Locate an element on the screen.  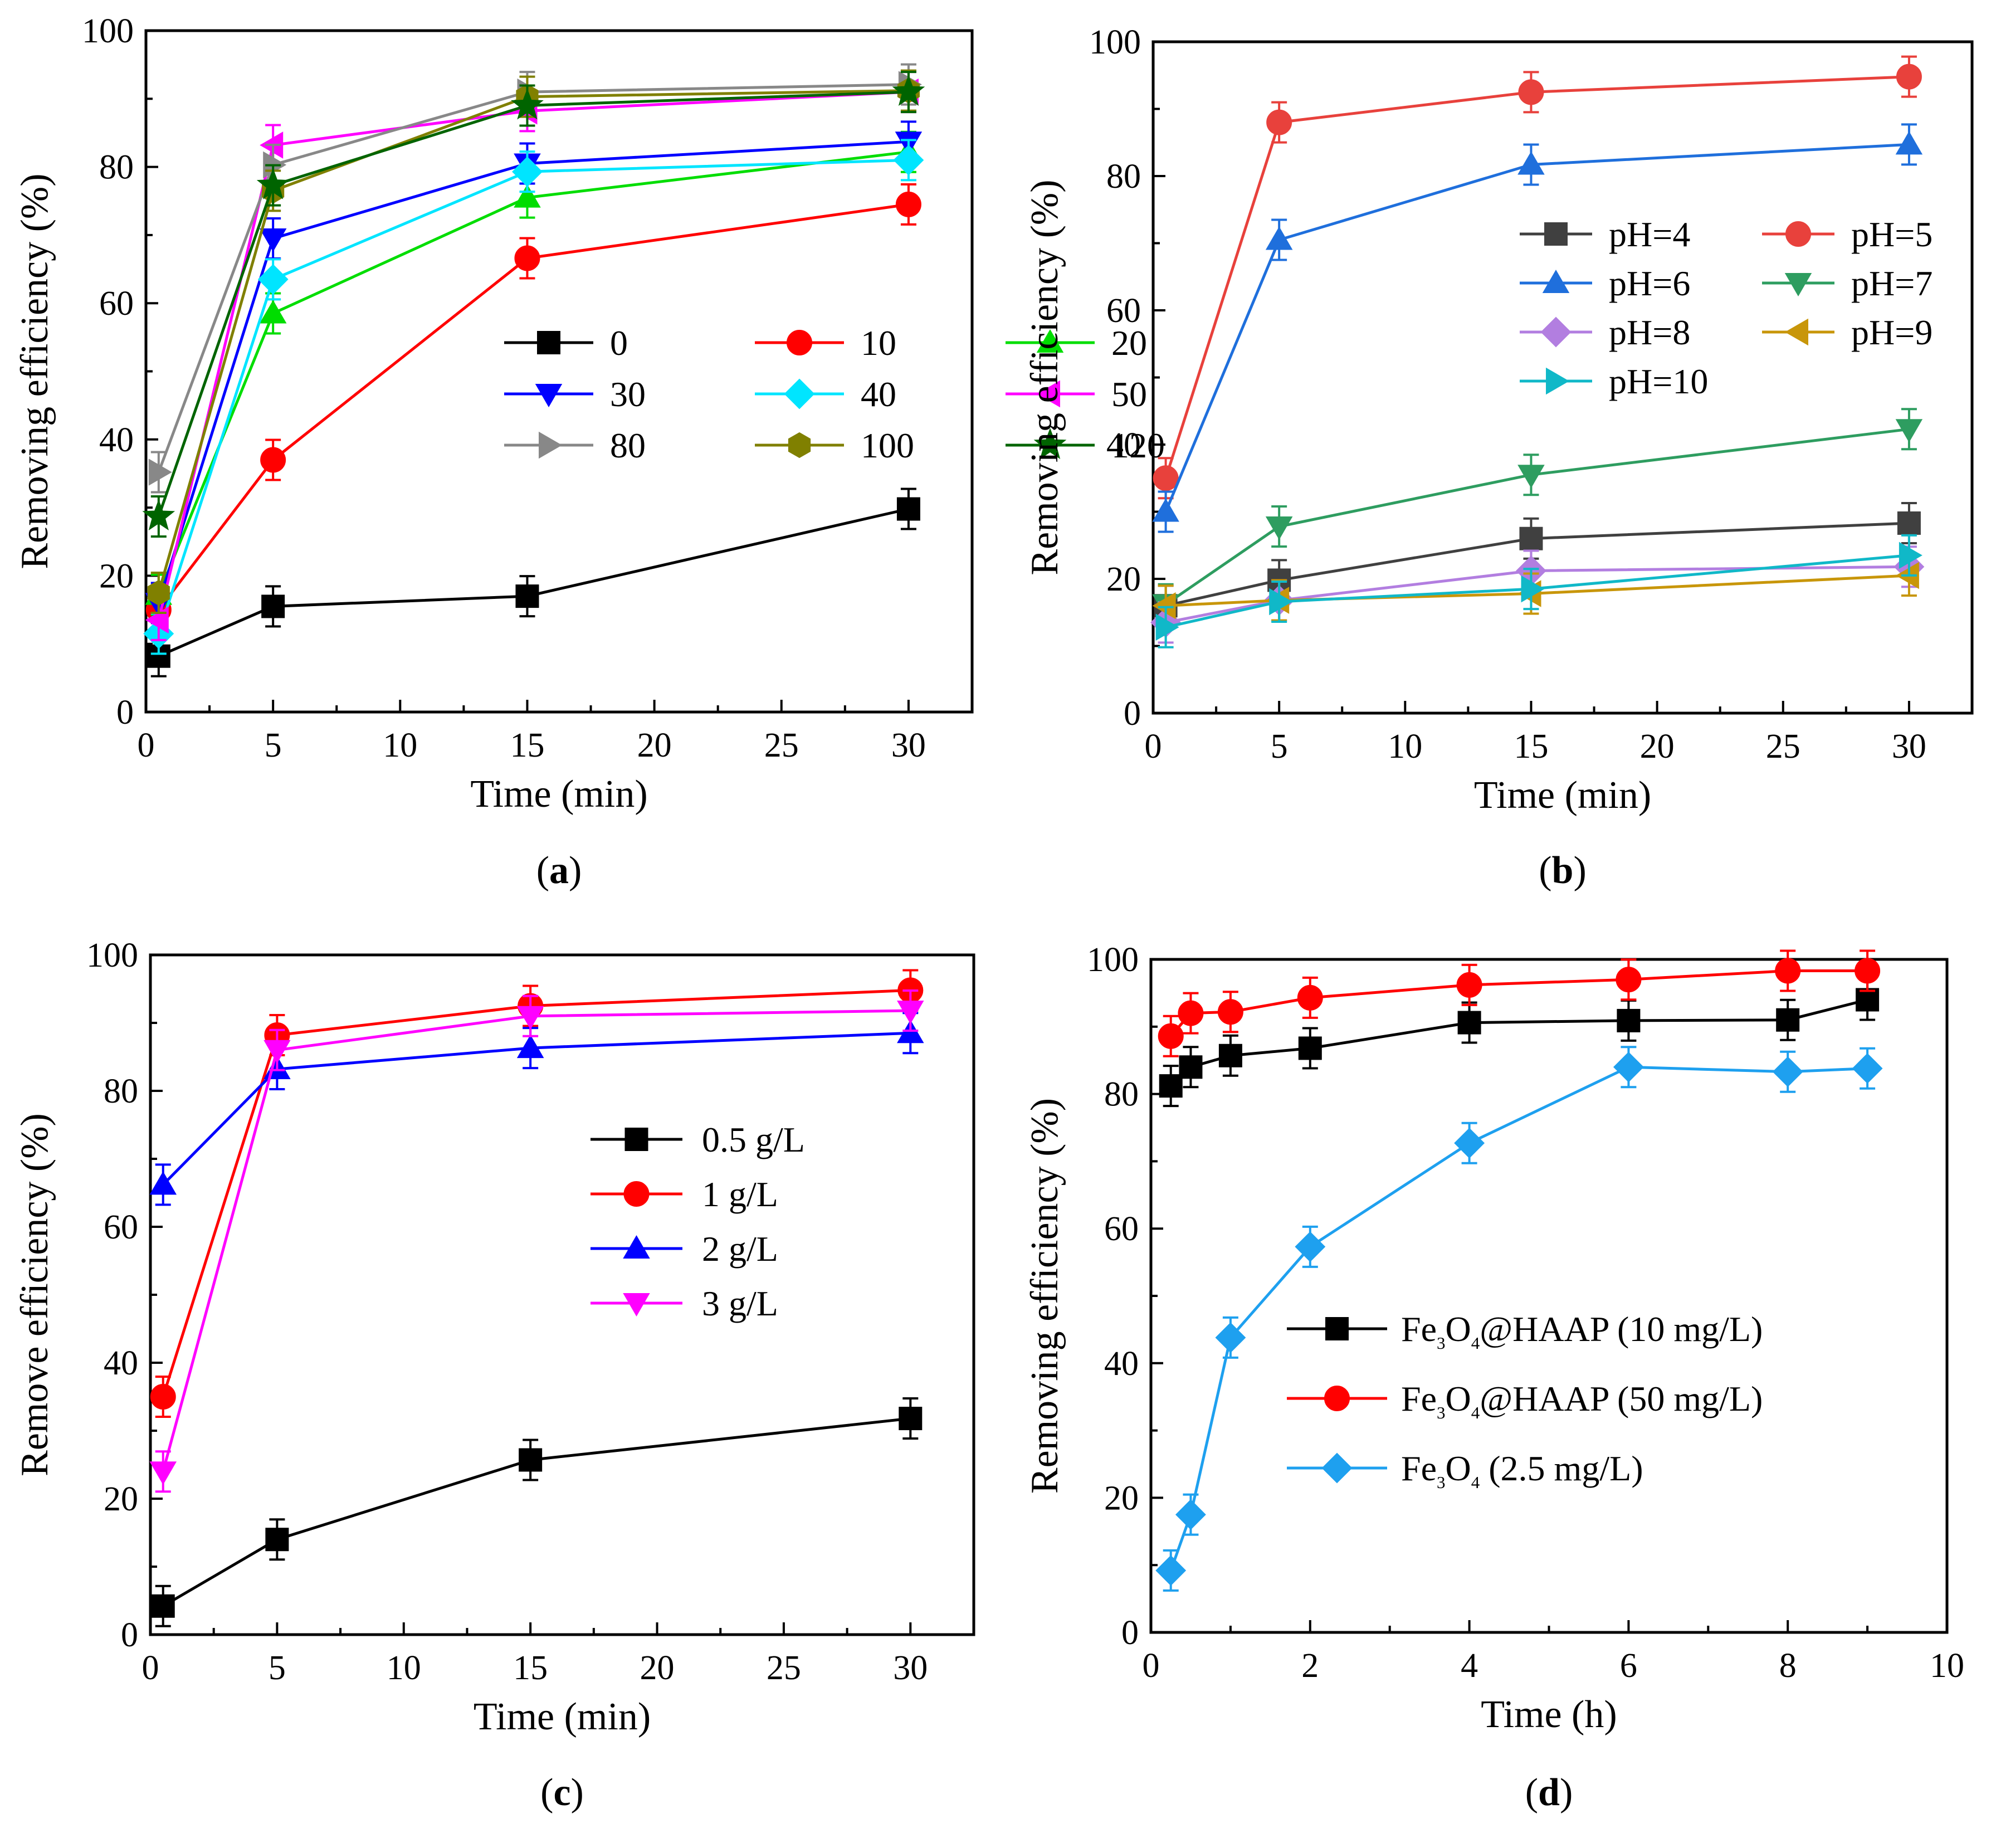
legend: 0.5 g/L 1 g/L 2 g/L 3 g/L is located at coordinates (698, 1221).